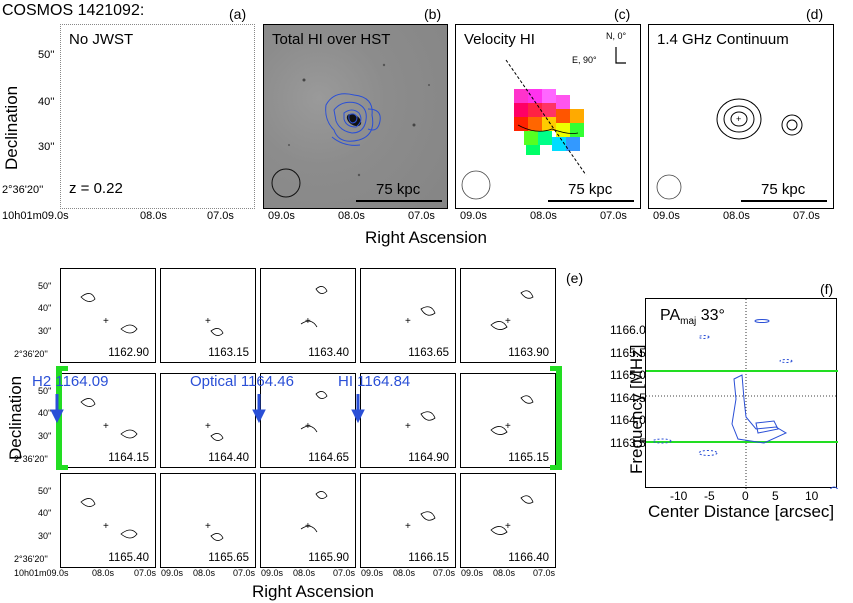 The height and width of the screenshot is (603, 853). Describe the element at coordinates (723, 39) in the screenshot. I see `panel-d-title: 1.4 GHz Continuum` at that location.